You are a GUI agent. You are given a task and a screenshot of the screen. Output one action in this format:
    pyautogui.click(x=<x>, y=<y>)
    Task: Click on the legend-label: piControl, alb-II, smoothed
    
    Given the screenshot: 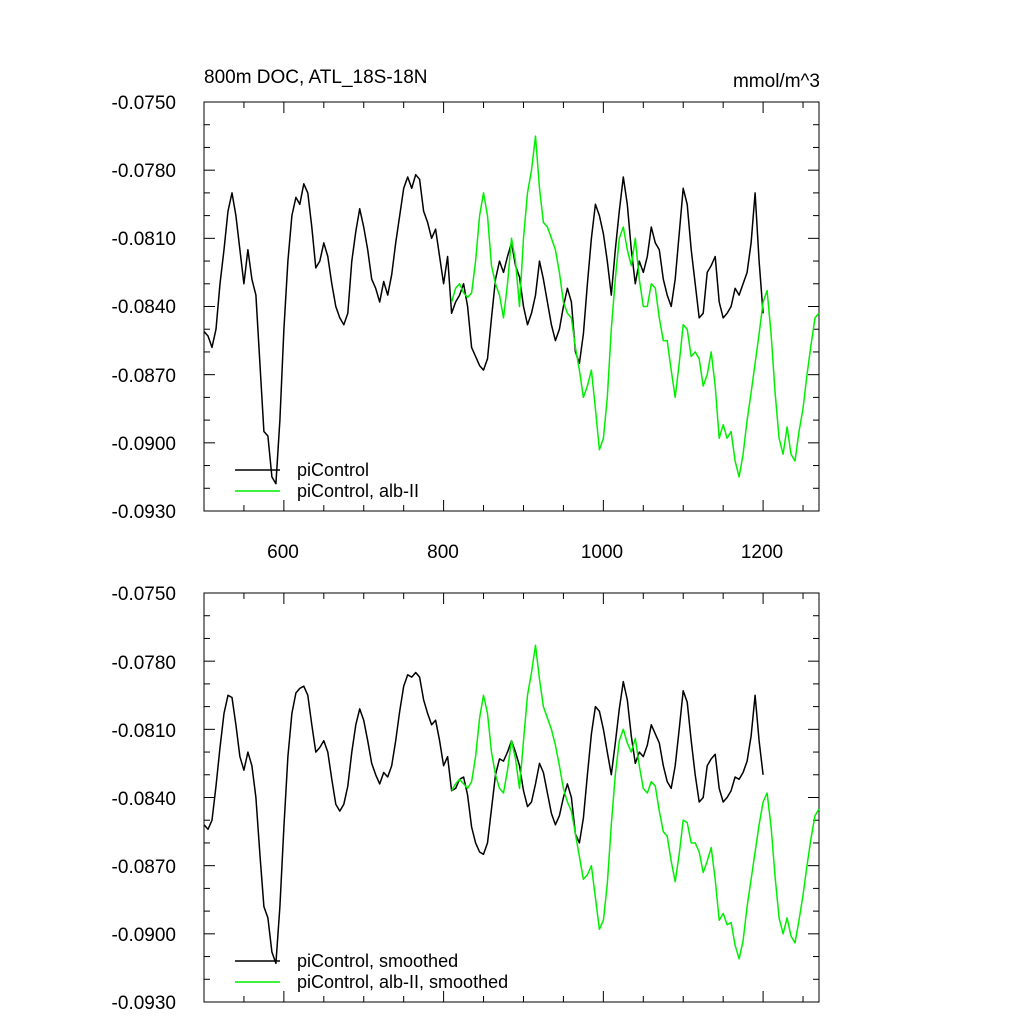 What is the action you would take?
    pyautogui.click(x=402, y=982)
    